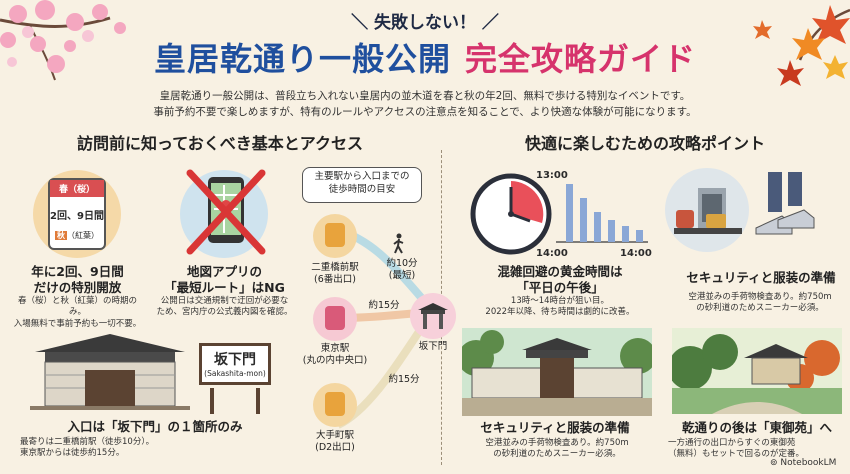  I want to click on right-card2-desc: 空港並みの手荷物検査あり。約750m の砂利道のためスニーカー必須。, so click(760, 303).